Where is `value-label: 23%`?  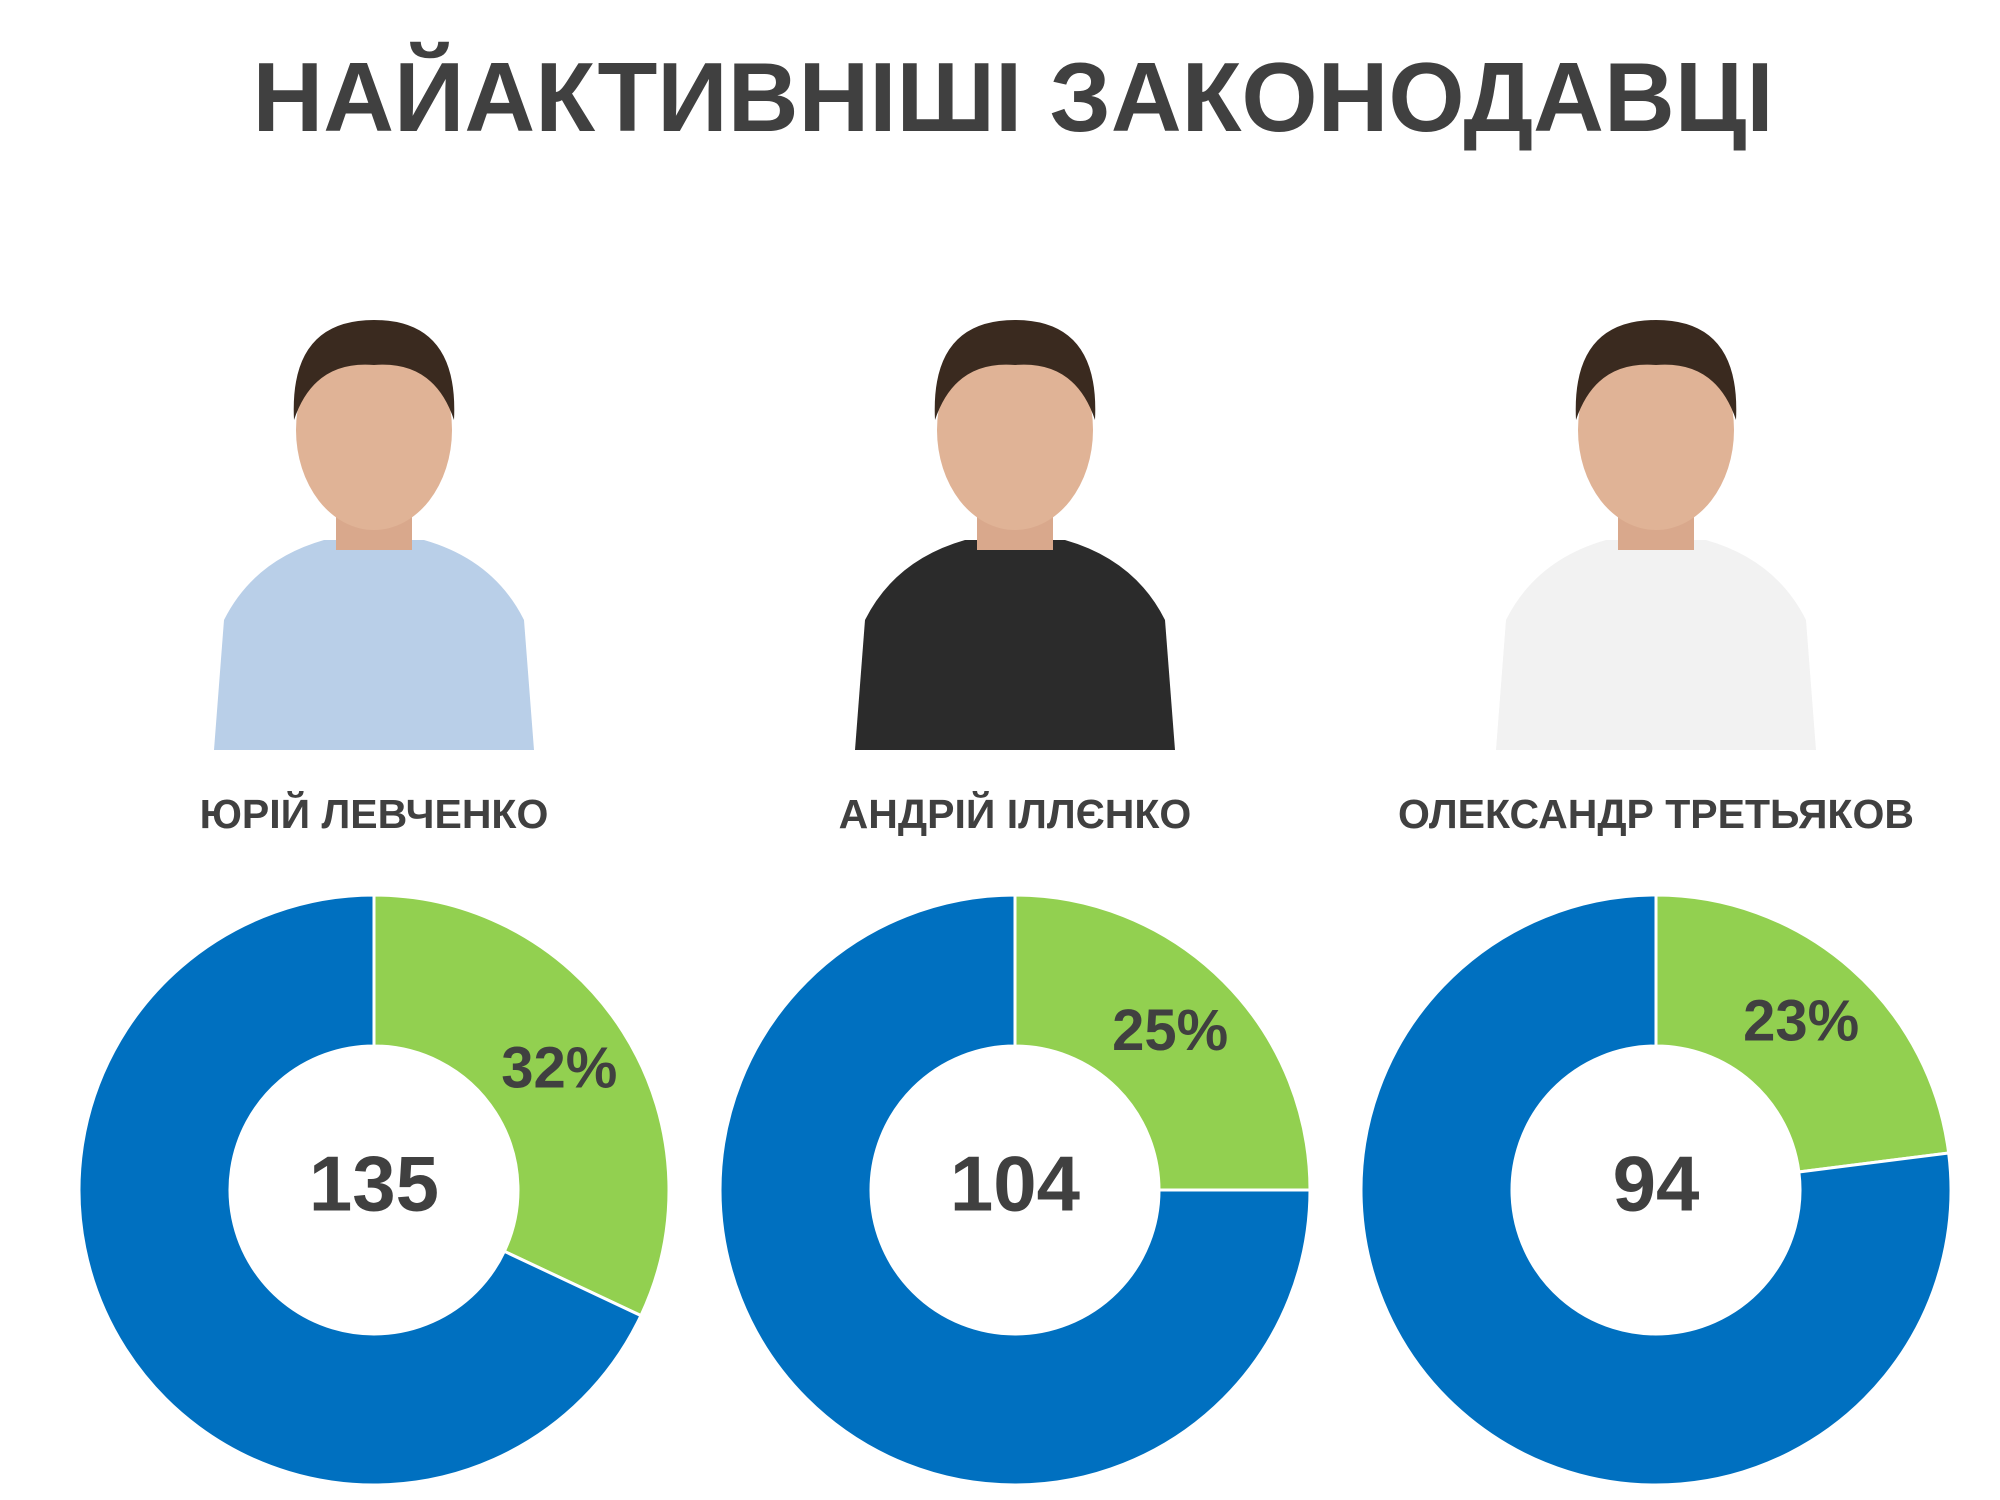
value-label: 23% is located at coordinates (1801, 1021).